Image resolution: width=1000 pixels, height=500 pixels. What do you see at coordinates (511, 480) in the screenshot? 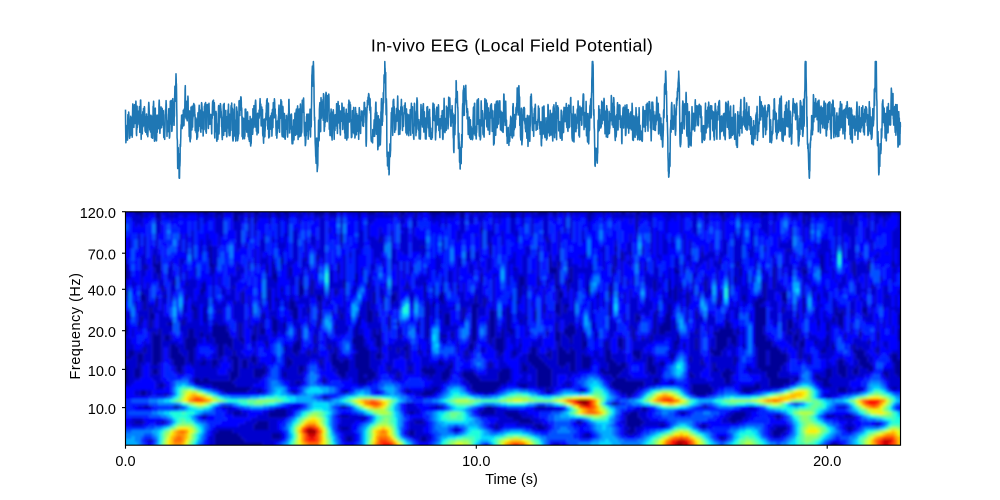
I see `svg-text: Time (s)` at bounding box center [511, 480].